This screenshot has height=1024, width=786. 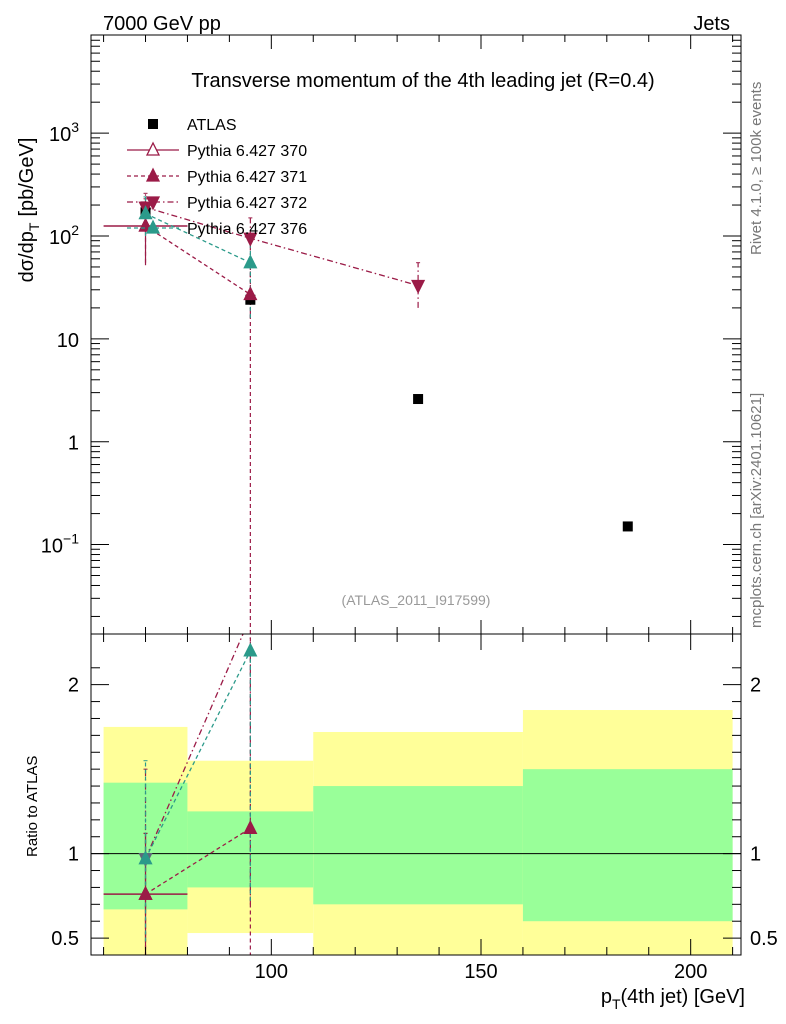 What do you see at coordinates (64, 132) in the screenshot?
I see `main-y-tick-label: 10³` at bounding box center [64, 132].